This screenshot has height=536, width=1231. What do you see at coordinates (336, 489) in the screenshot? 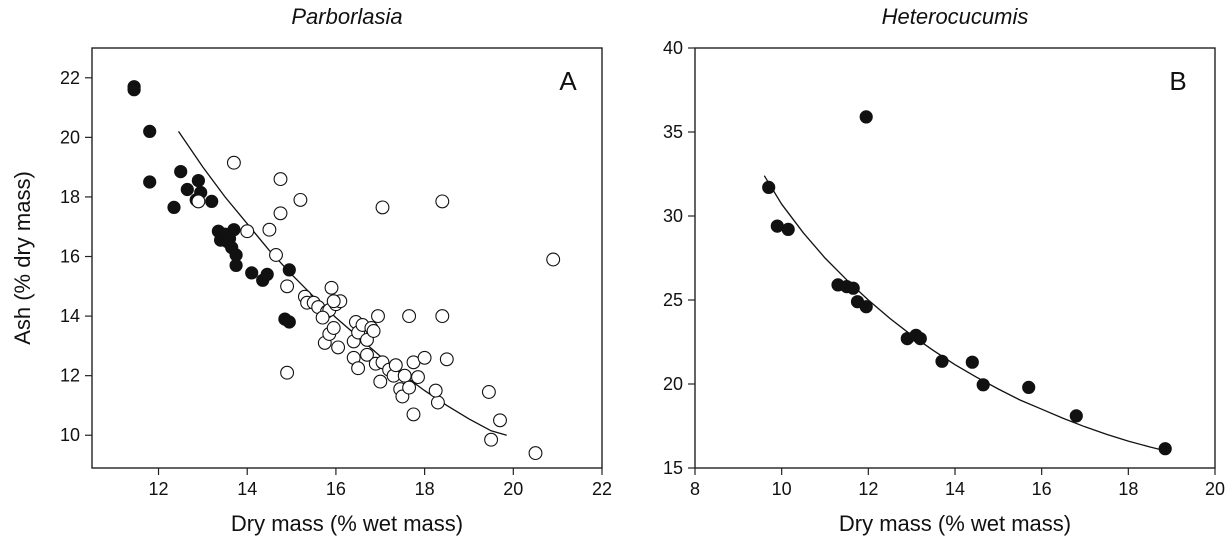
I see `panel-a-x-tick-label: 16` at bounding box center [336, 489].